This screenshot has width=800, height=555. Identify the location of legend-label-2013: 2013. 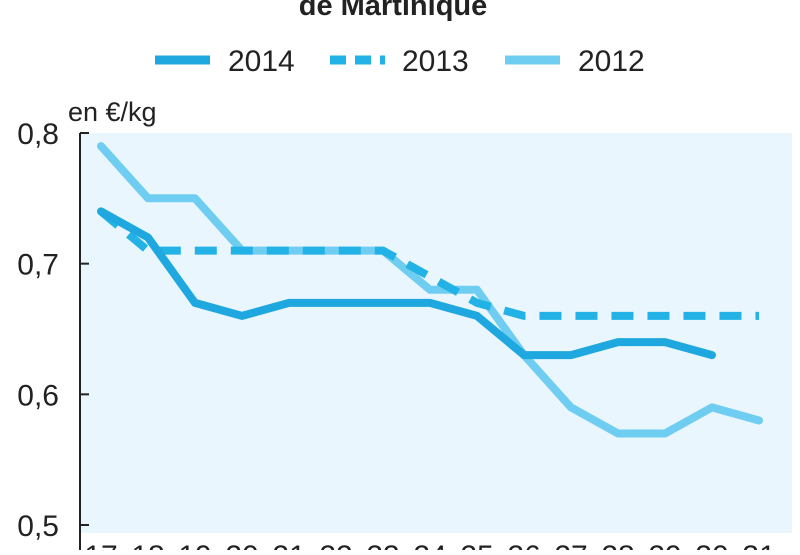
(435, 61).